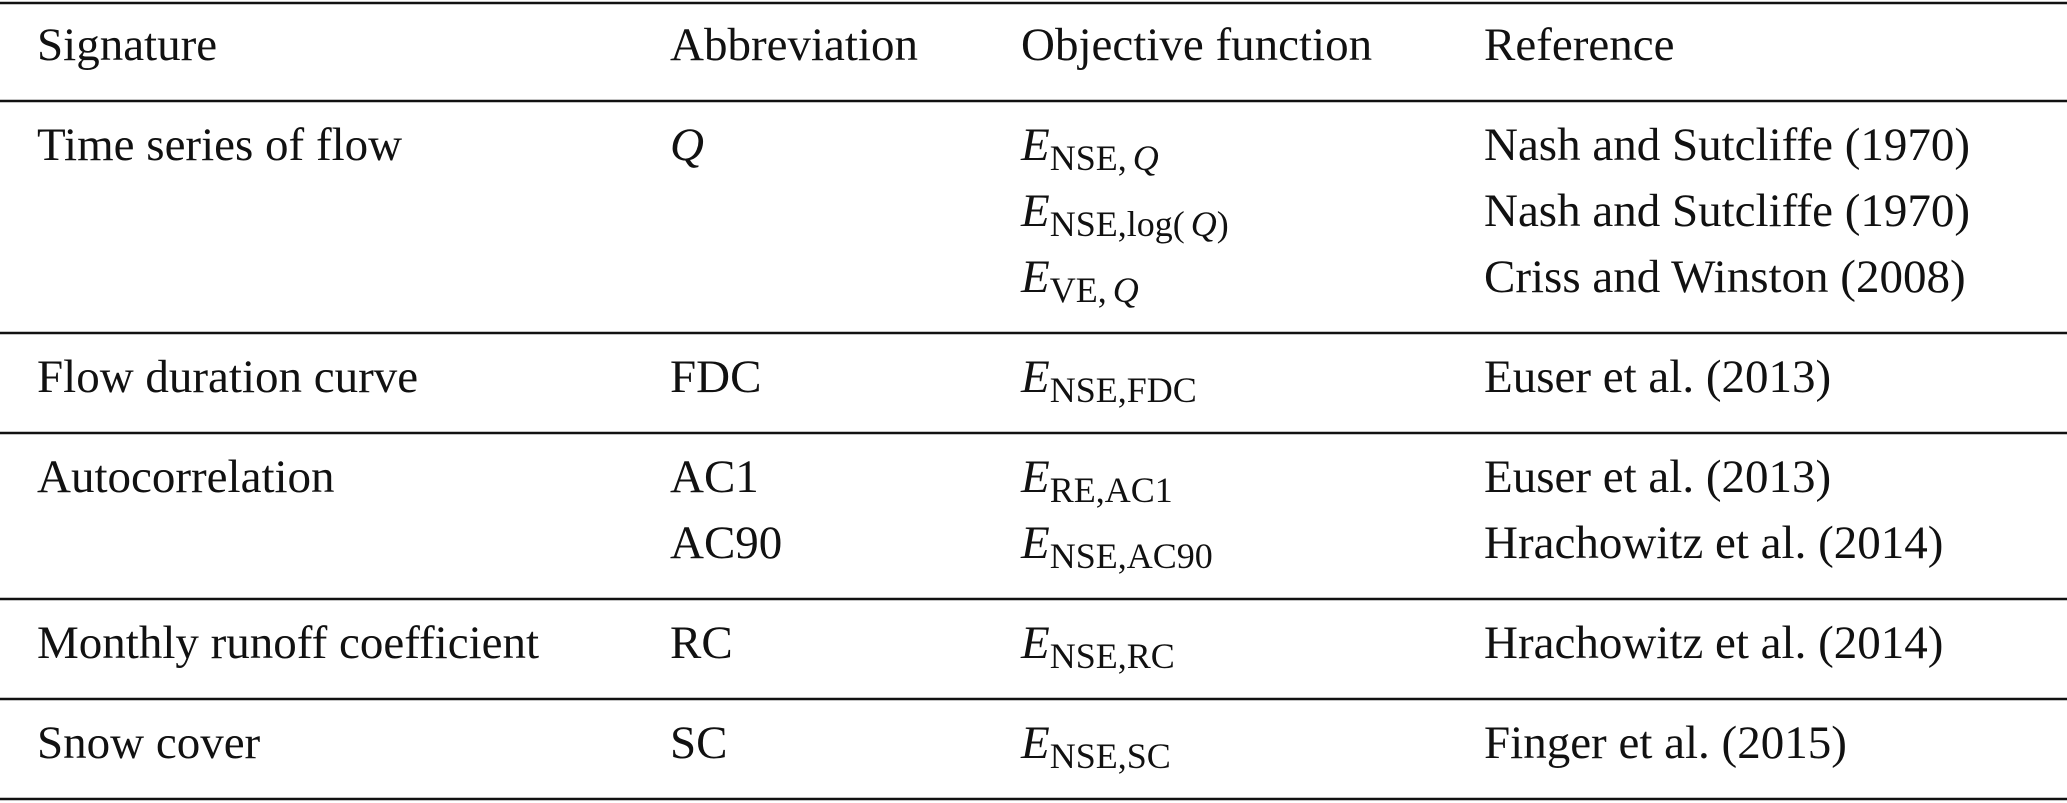 The image size is (2067, 803). I want to click on signature: Autocorrelation, so click(186, 477).